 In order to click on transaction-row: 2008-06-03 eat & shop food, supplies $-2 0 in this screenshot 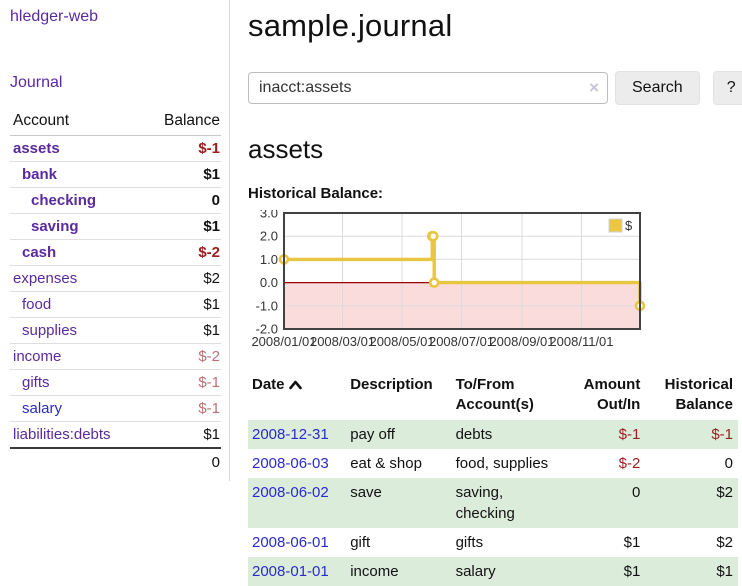, I will do `click(493, 463)`.